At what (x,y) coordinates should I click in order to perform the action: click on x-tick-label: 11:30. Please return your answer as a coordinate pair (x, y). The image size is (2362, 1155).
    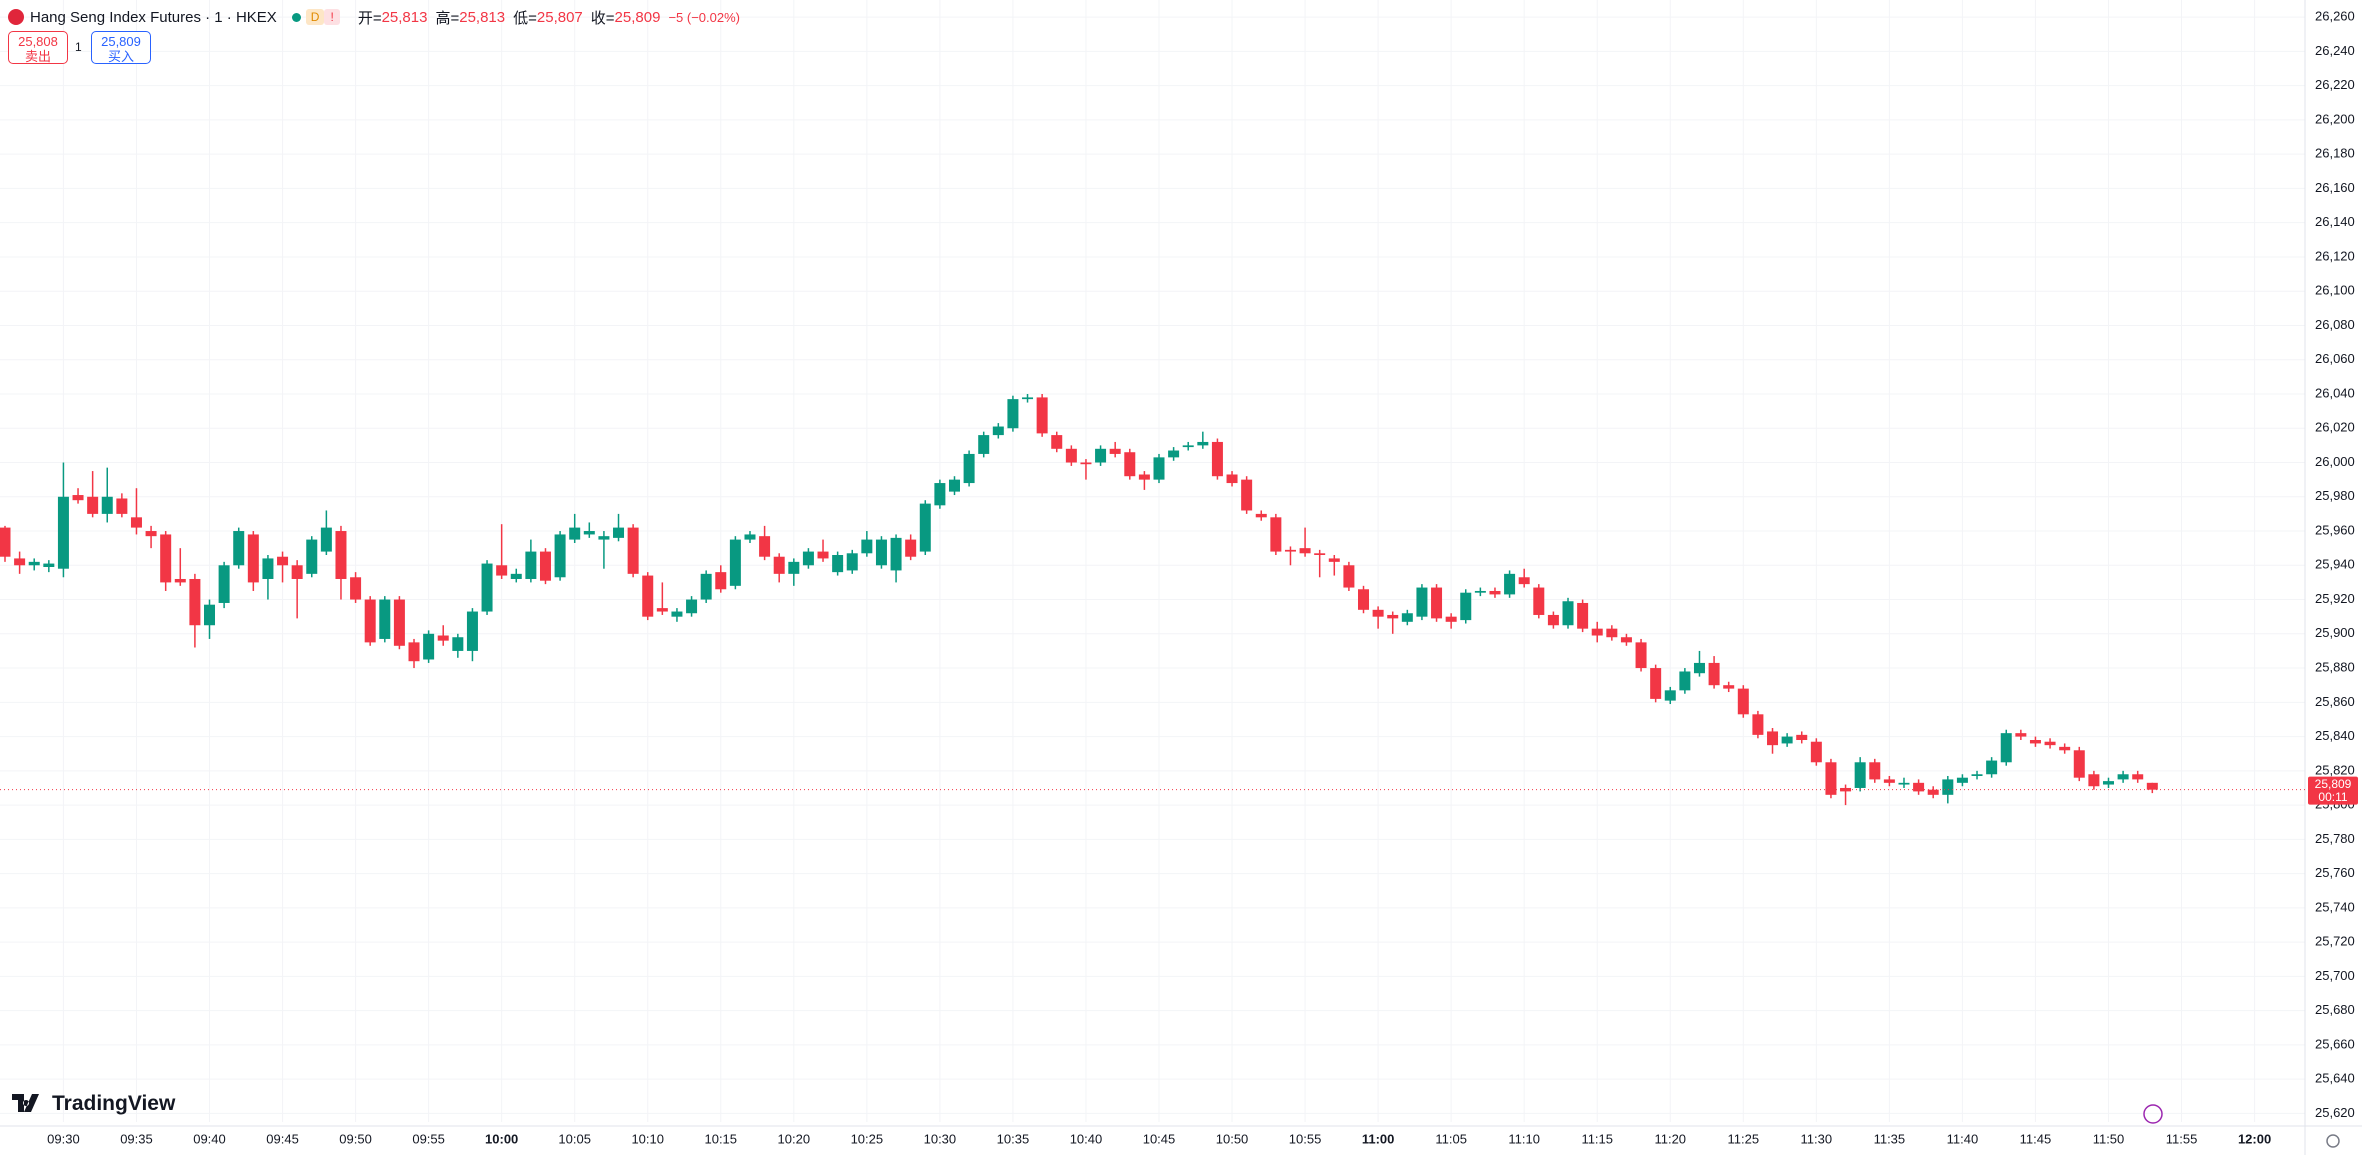
    Looking at the image, I should click on (1817, 1138).